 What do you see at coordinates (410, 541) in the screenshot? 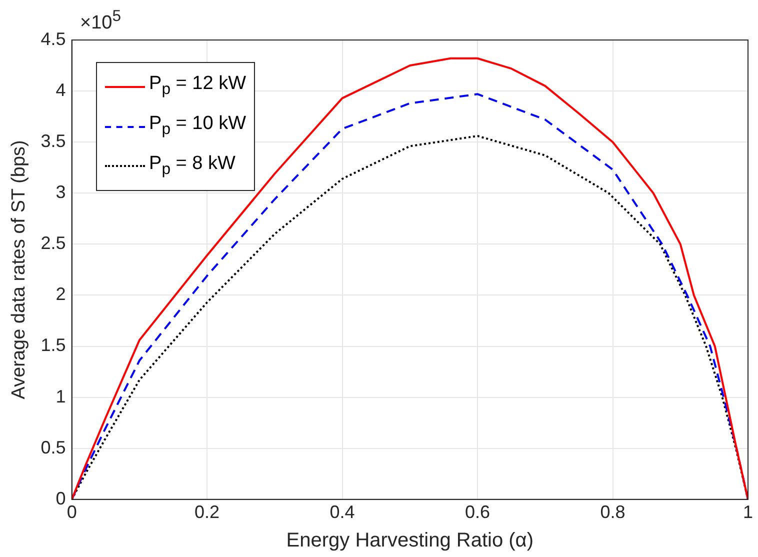
I see `x-axis-title: Energy Harvesting Ratio (α)` at bounding box center [410, 541].